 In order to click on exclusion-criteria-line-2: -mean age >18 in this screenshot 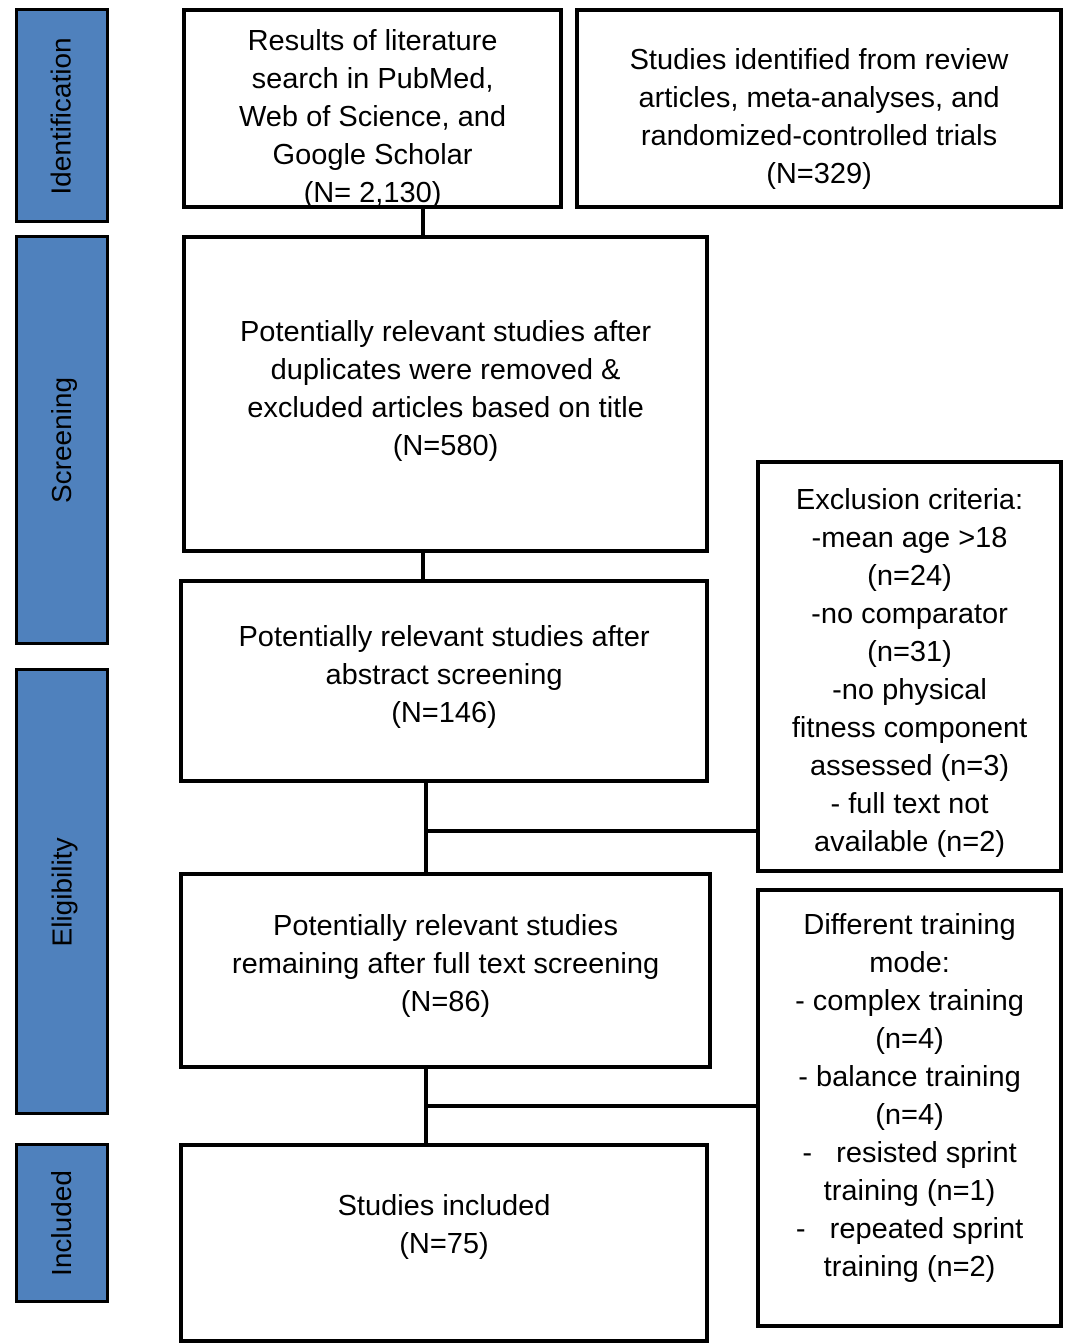, I will do `click(909, 538)`.